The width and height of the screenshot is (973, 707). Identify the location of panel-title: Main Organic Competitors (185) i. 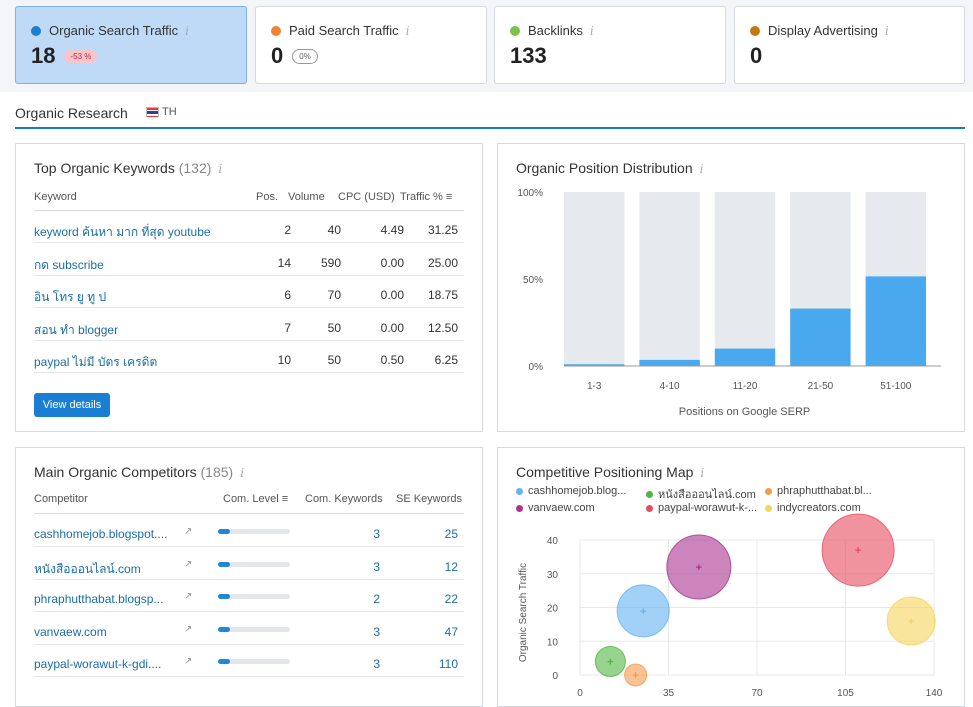
(139, 472).